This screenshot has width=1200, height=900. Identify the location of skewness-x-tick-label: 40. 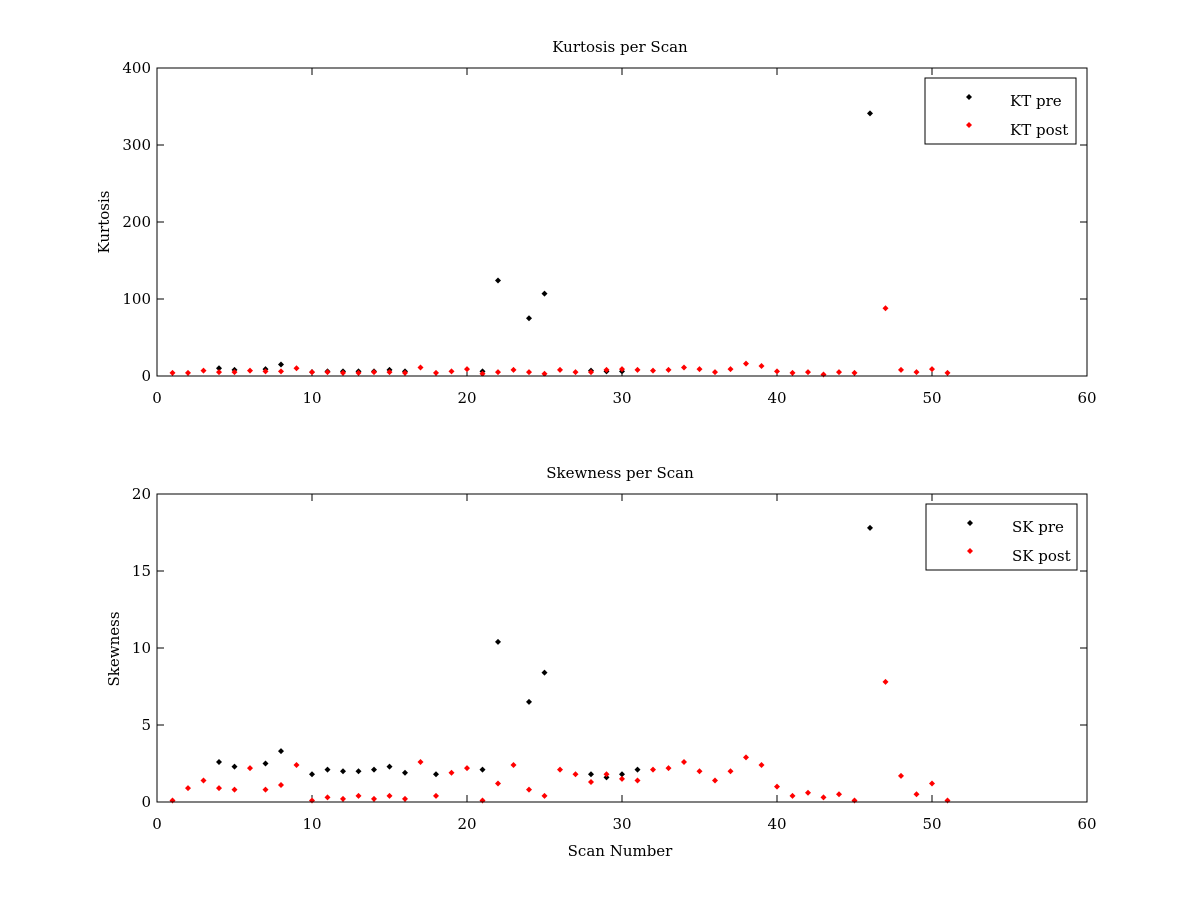
(776, 824).